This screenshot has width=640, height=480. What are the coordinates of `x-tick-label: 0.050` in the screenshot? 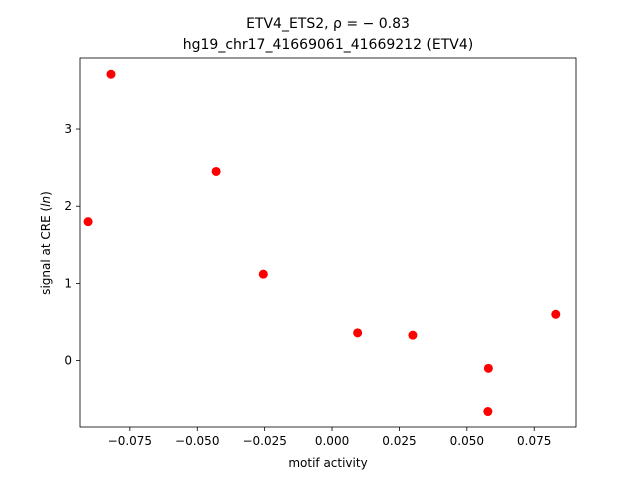 It's located at (467, 441).